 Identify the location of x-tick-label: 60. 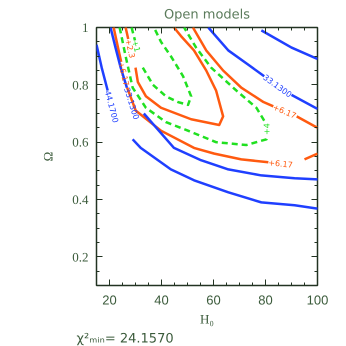
(213, 300).